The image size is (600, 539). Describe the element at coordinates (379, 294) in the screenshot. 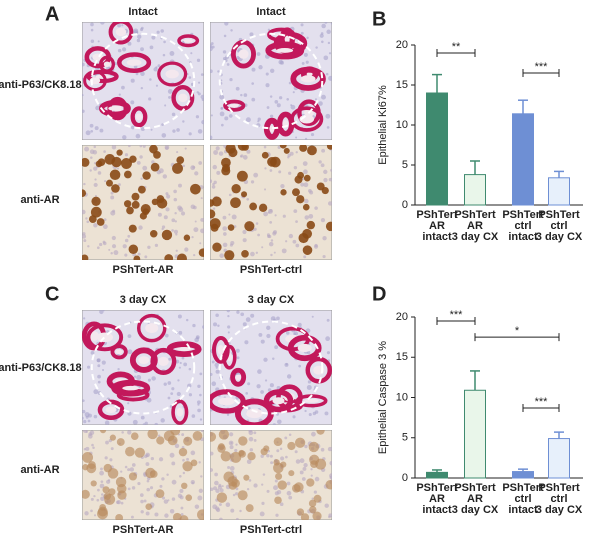

I see `panel-label: D` at that location.